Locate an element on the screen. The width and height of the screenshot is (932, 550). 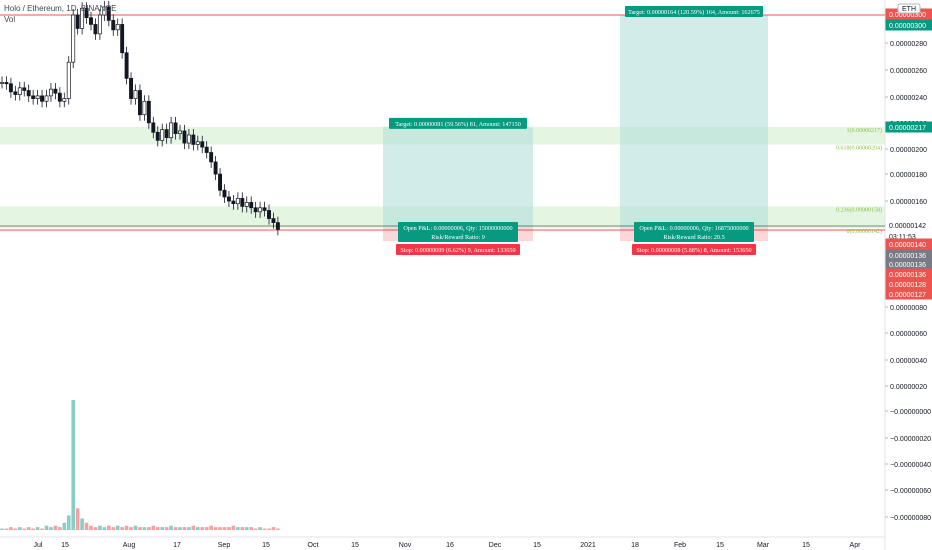
y-axis-tick-label: −0.00000080 is located at coordinates (910, 518).